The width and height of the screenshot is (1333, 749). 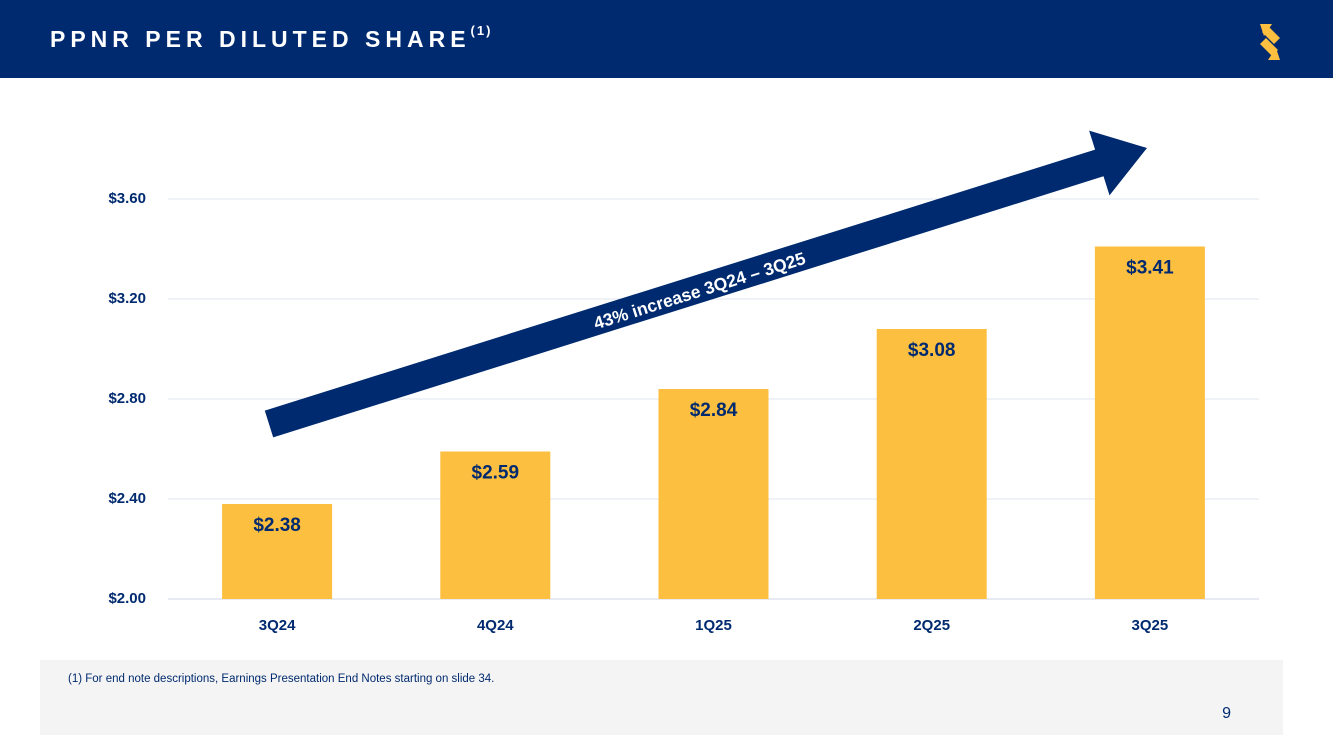 What do you see at coordinates (666, 39) in the screenshot?
I see `header-bar: PPNR PER DILUTED SHARE(1)` at bounding box center [666, 39].